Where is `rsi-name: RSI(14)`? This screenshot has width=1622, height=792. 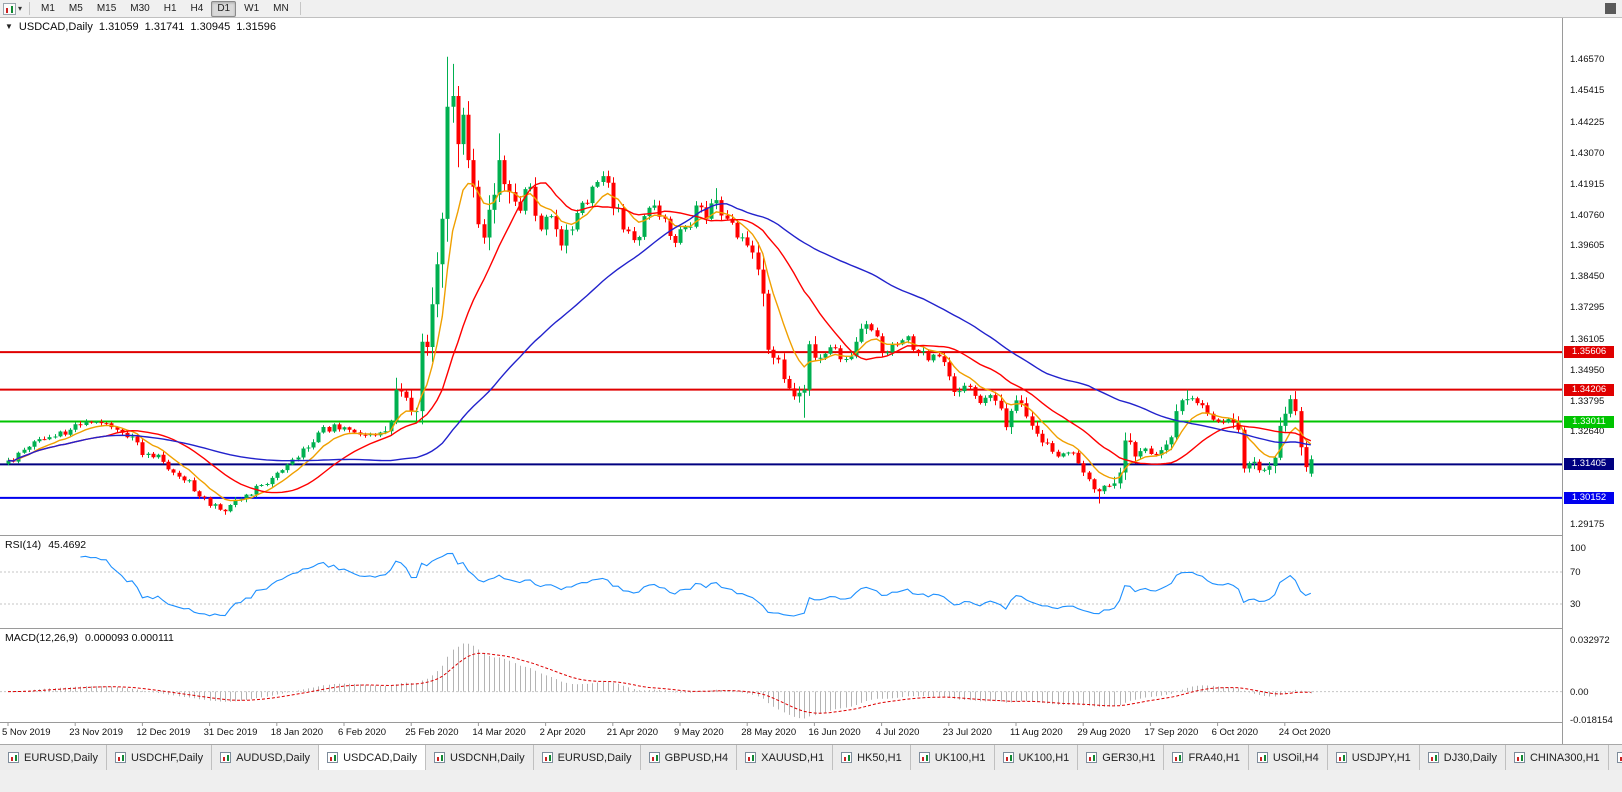 rsi-name: RSI(14) is located at coordinates (23, 545).